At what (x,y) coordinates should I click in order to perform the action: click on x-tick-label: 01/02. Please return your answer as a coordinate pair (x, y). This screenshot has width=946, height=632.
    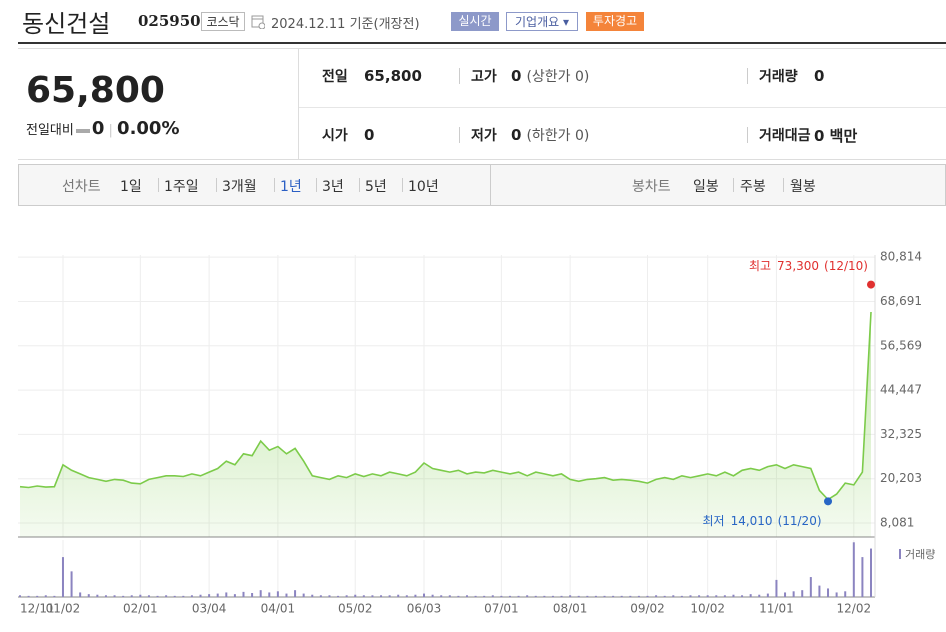
    Looking at the image, I should click on (63, 609).